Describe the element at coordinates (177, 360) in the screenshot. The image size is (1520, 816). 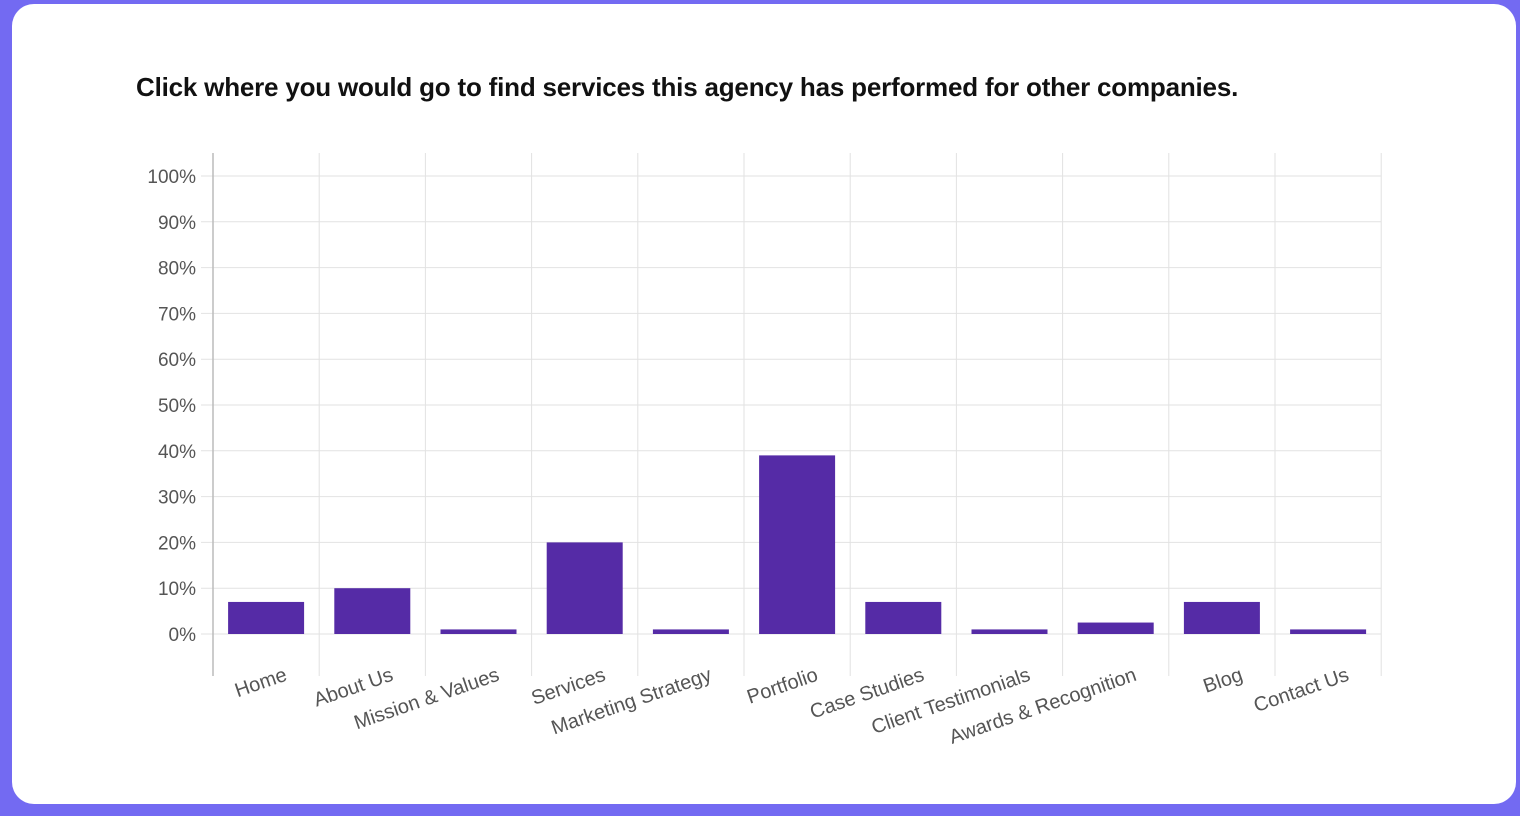
I see `y-tick-label: 60%` at that location.